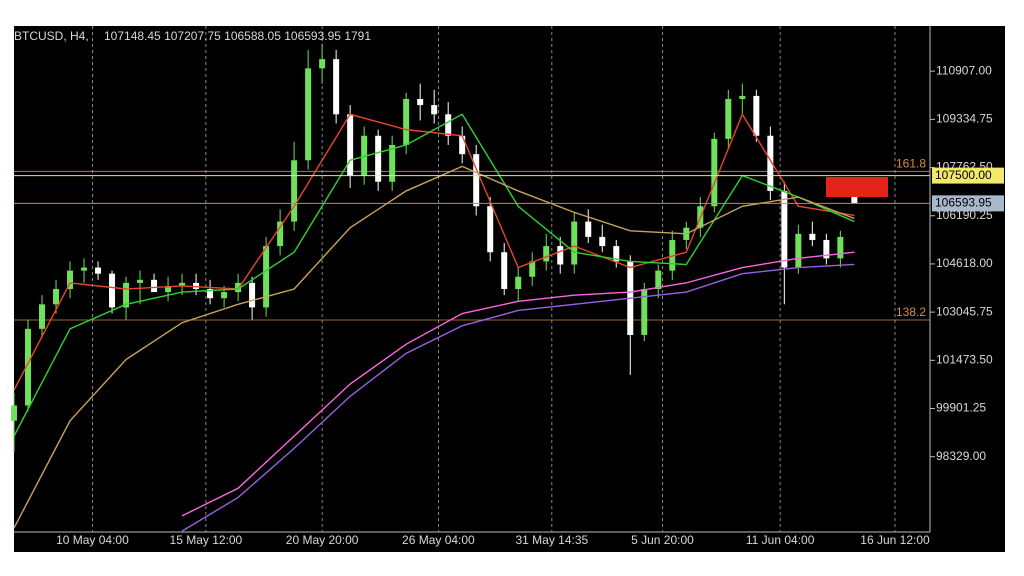 This screenshot has width=1024, height=576. What do you see at coordinates (964, 311) in the screenshot?
I see `y-tick-label: 103045.75` at bounding box center [964, 311].